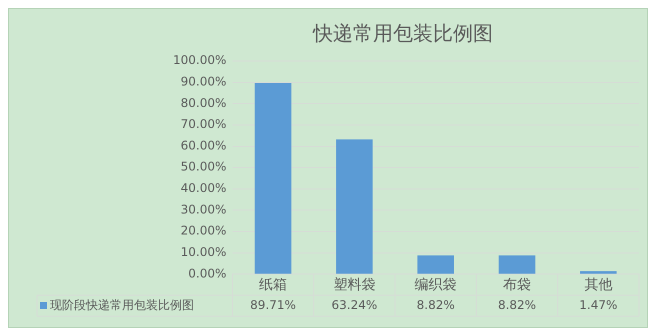 This screenshot has width=664, height=329. What do you see at coordinates (203, 167) in the screenshot?
I see `y-tick-label: 50.00%` at bounding box center [203, 167].